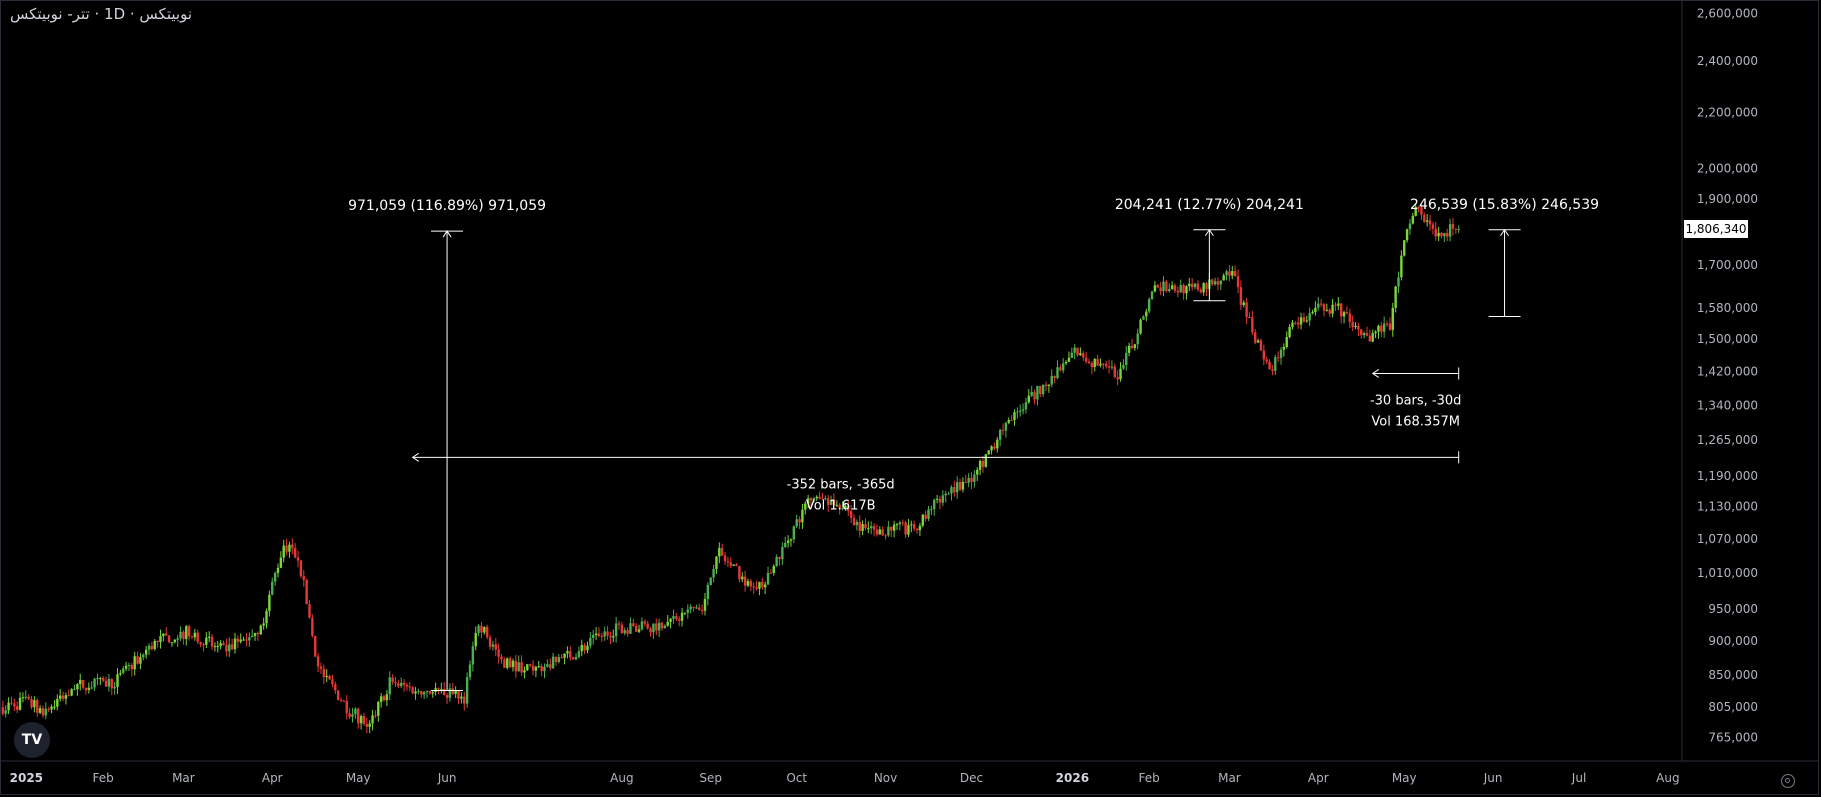 Image resolution: width=1821 pixels, height=797 pixels. What do you see at coordinates (183, 778) in the screenshot?
I see `x-tick-label: Mar` at bounding box center [183, 778].